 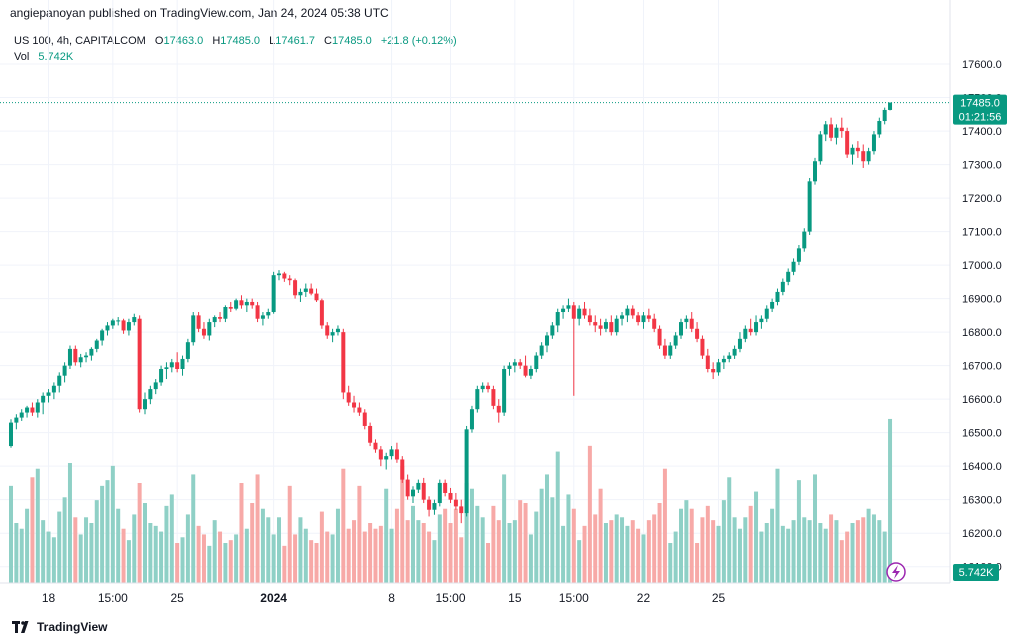 I want to click on footer: TradingView, so click(x=59, y=627).